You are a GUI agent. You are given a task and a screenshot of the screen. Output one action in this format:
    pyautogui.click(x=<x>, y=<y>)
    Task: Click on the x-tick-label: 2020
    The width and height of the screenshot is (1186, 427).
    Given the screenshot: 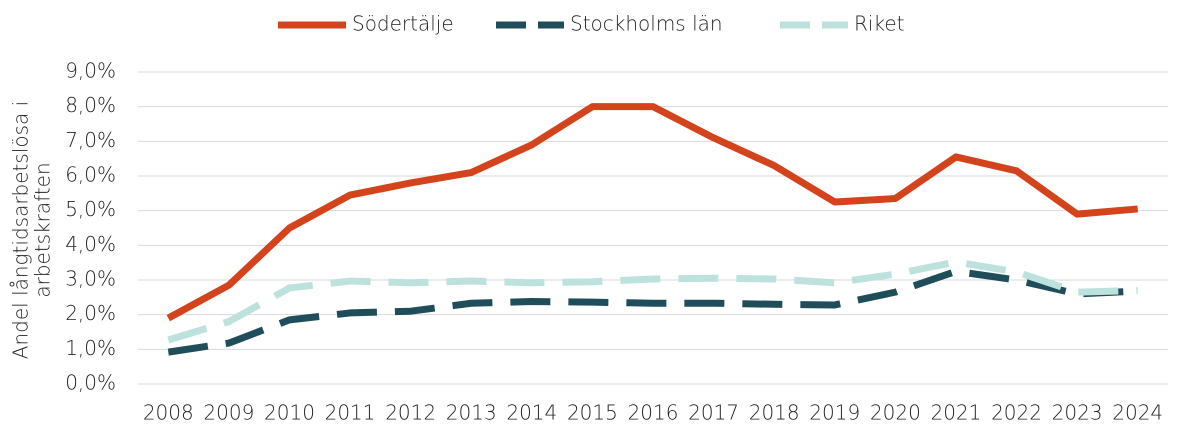 What is the action you would take?
    pyautogui.click(x=895, y=412)
    